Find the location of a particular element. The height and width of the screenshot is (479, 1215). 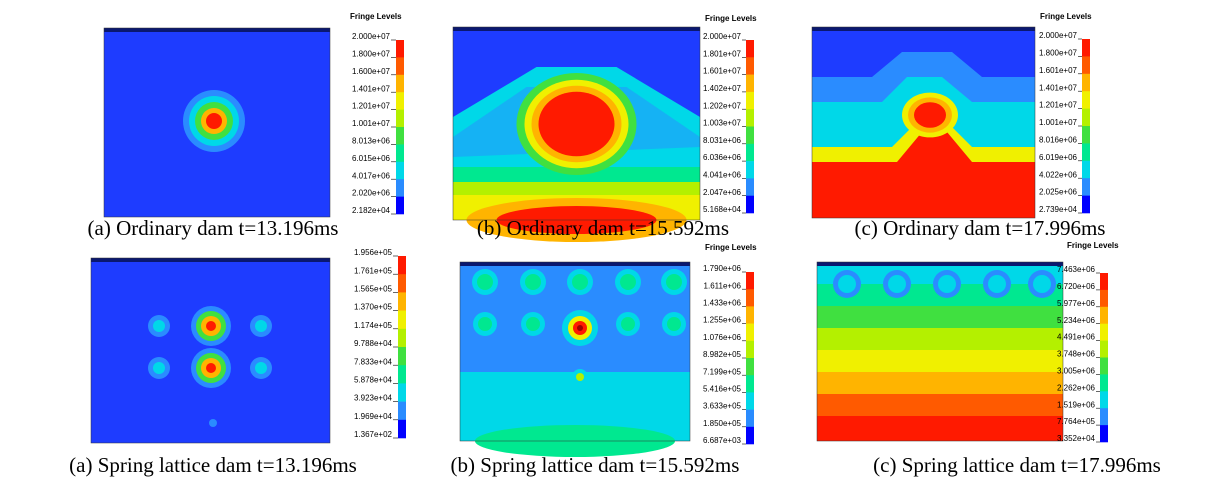

fringe-level: 1.367e+02 is located at coordinates (373, 434).